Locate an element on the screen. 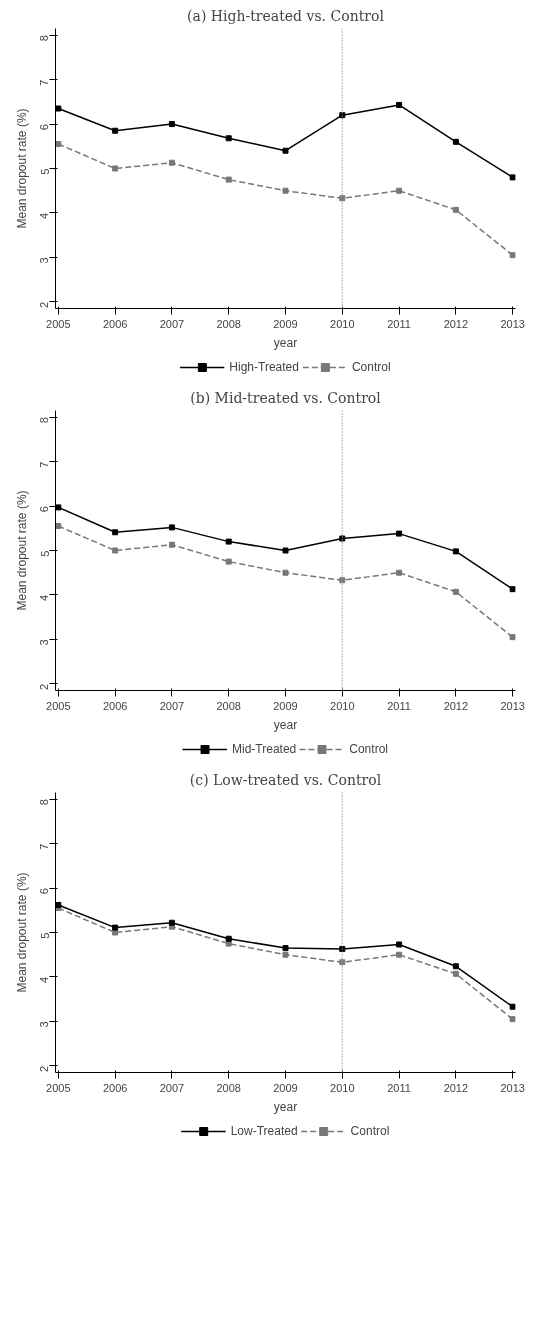  chart-title: (a) High-treated vs. Control is located at coordinates (286, 15).